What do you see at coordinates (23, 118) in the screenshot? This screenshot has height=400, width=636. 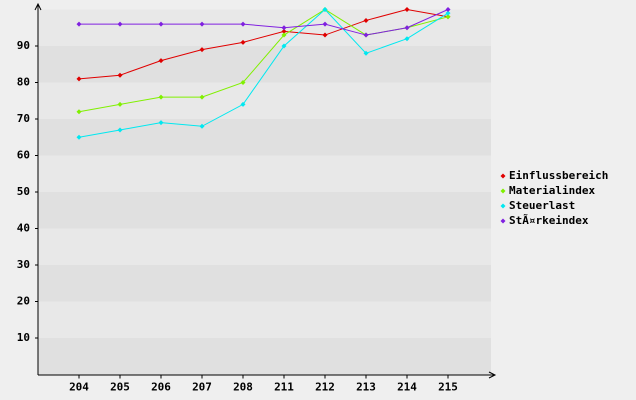 I see `y-tick-label: 70` at bounding box center [23, 118].